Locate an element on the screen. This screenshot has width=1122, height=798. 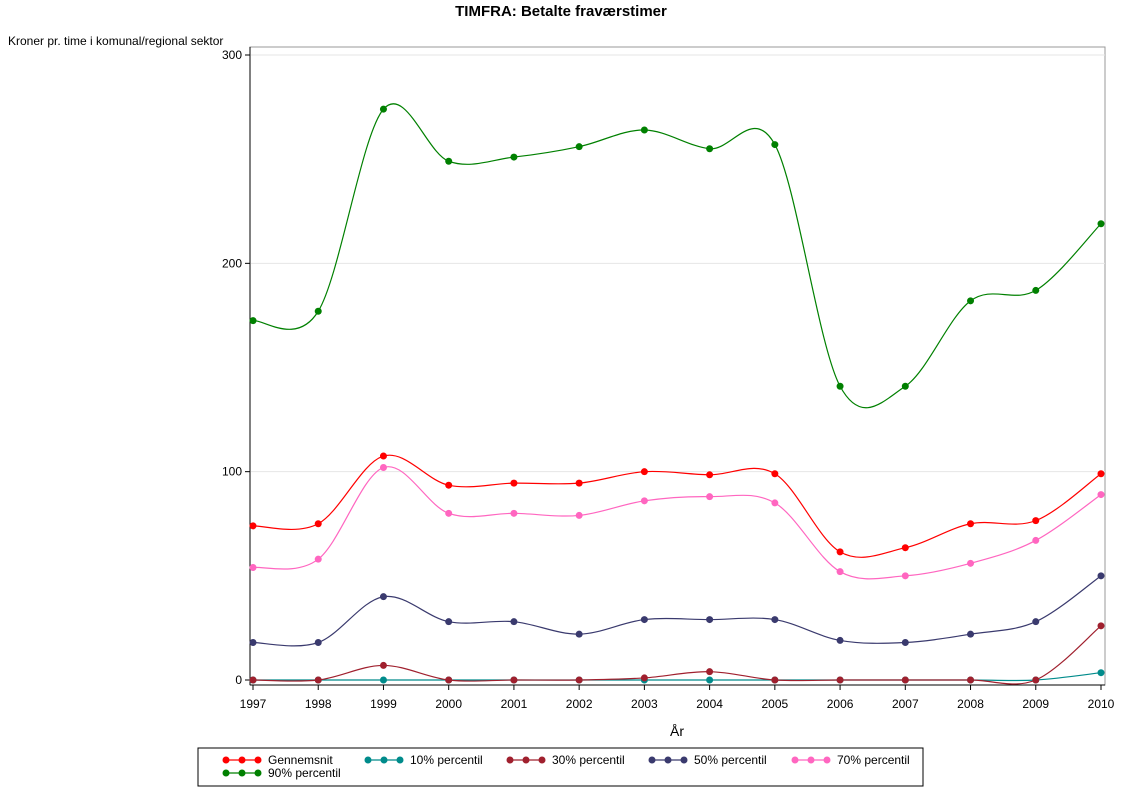
legend-label: Gennemsnit is located at coordinates (300, 760).